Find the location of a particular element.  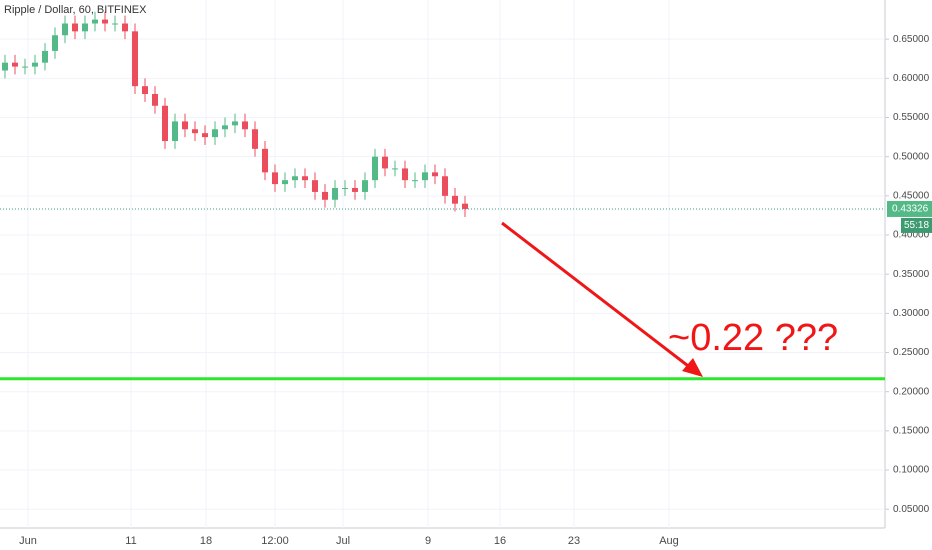

countdown-label: 55:18 is located at coordinates (916, 225).